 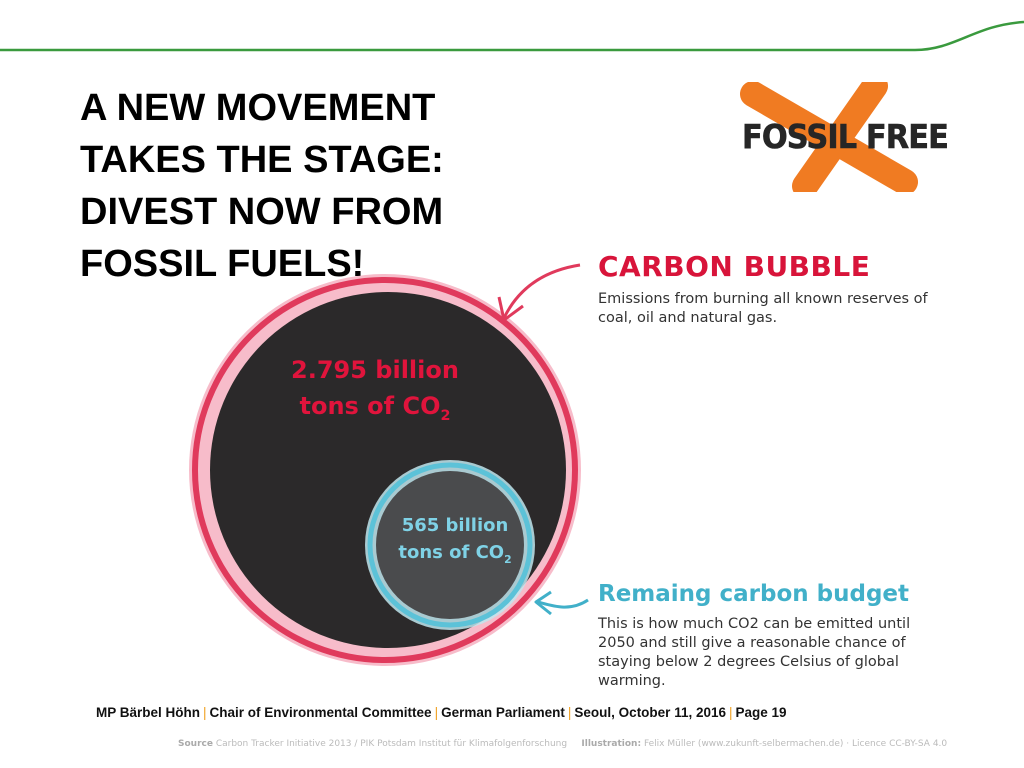 I want to click on footer-location-date: Seoul, October 11, 2016, so click(x=650, y=712).